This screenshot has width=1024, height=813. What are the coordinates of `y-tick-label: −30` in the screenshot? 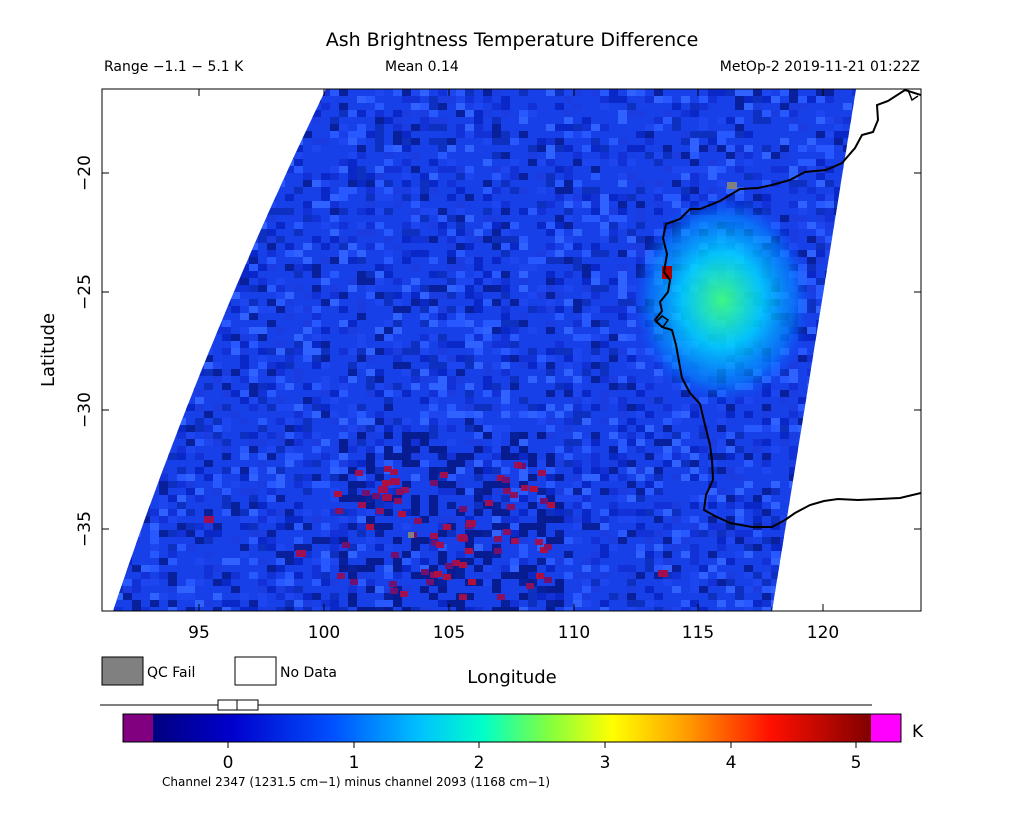 It's located at (85, 410).